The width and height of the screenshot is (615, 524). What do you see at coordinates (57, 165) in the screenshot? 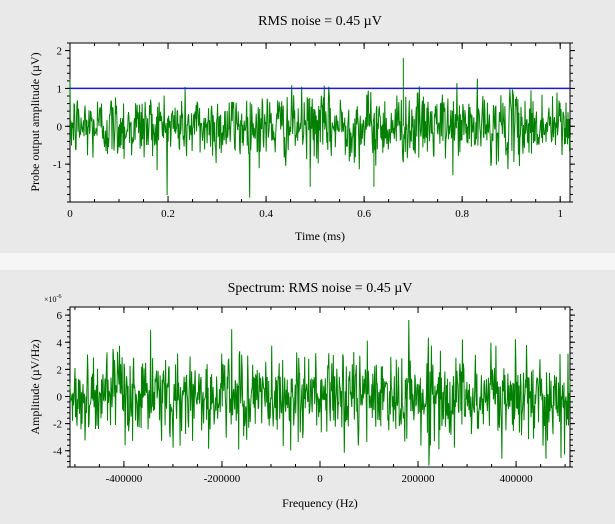
I see `y-tick-label: -1` at bounding box center [57, 165].